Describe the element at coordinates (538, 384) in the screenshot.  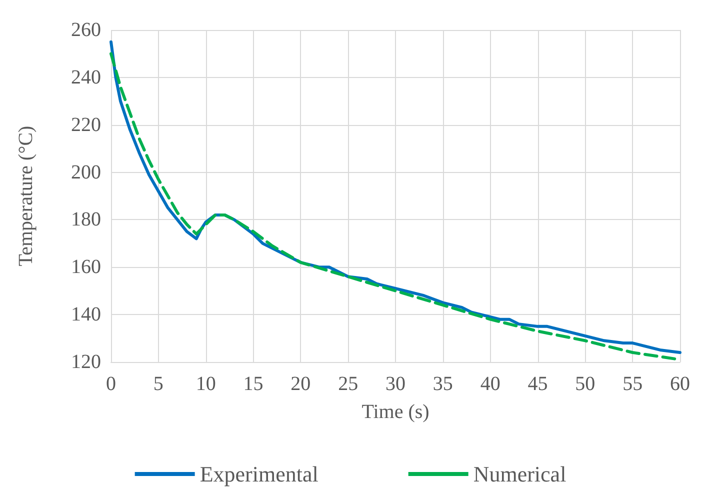
I see `x-tick-label: 45` at that location.